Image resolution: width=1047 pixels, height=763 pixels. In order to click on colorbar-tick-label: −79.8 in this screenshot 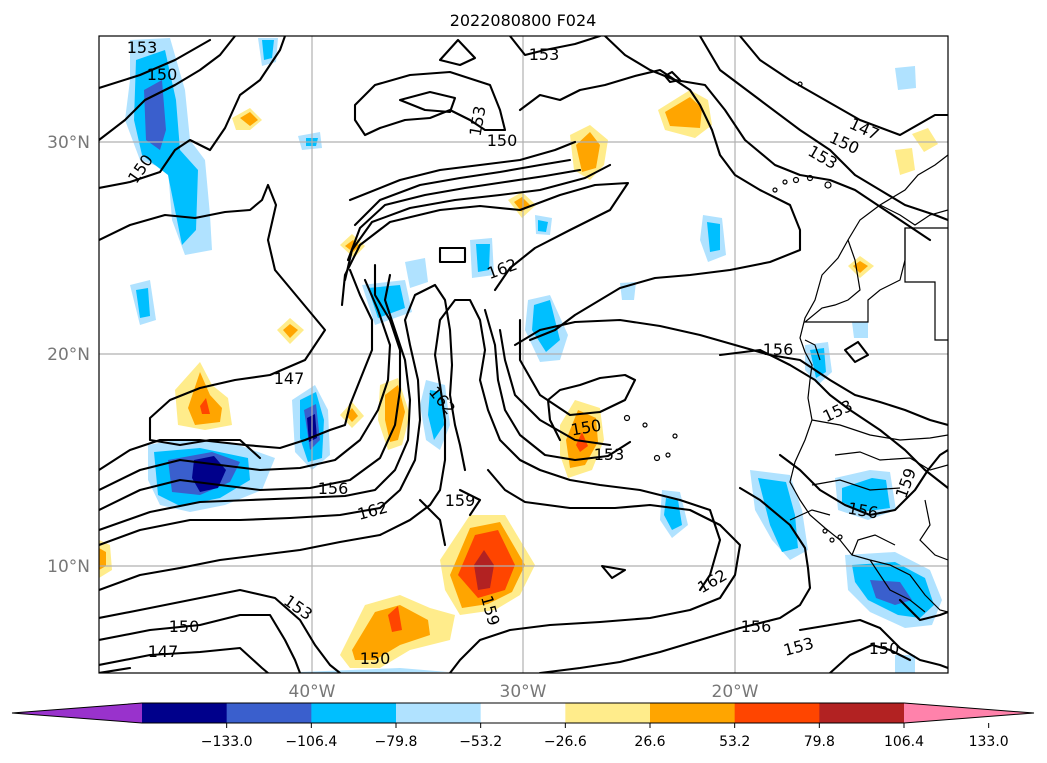, I will do `click(396, 742)`.